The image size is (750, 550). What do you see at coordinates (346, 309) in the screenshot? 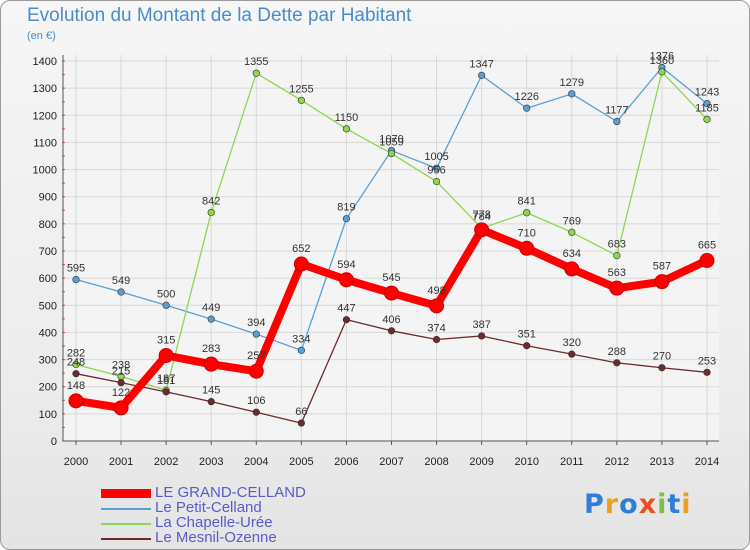
I see `data-label-le-mesnil-ozenne: 447` at bounding box center [346, 309].